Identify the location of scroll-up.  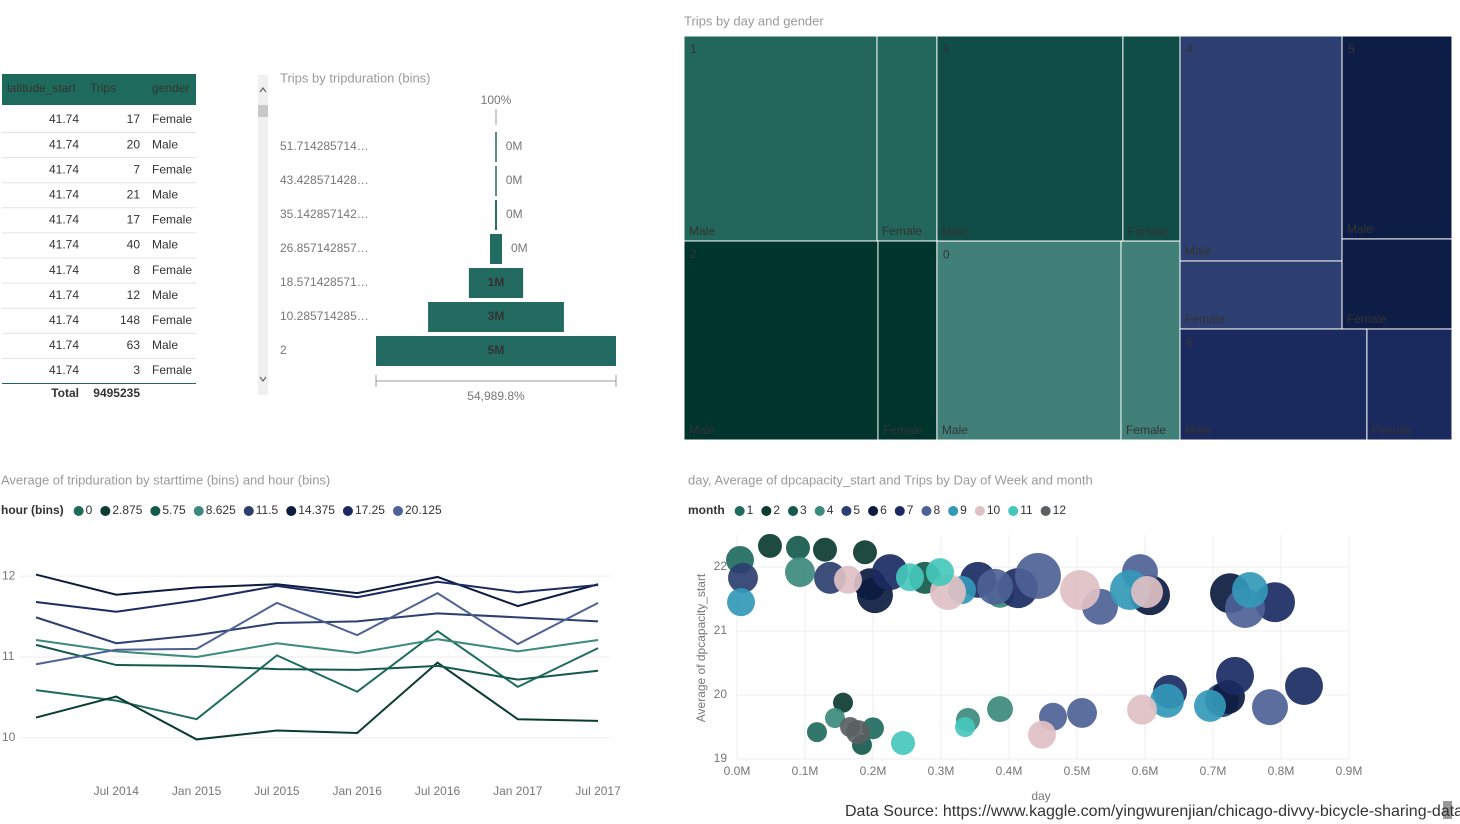
(263, 90).